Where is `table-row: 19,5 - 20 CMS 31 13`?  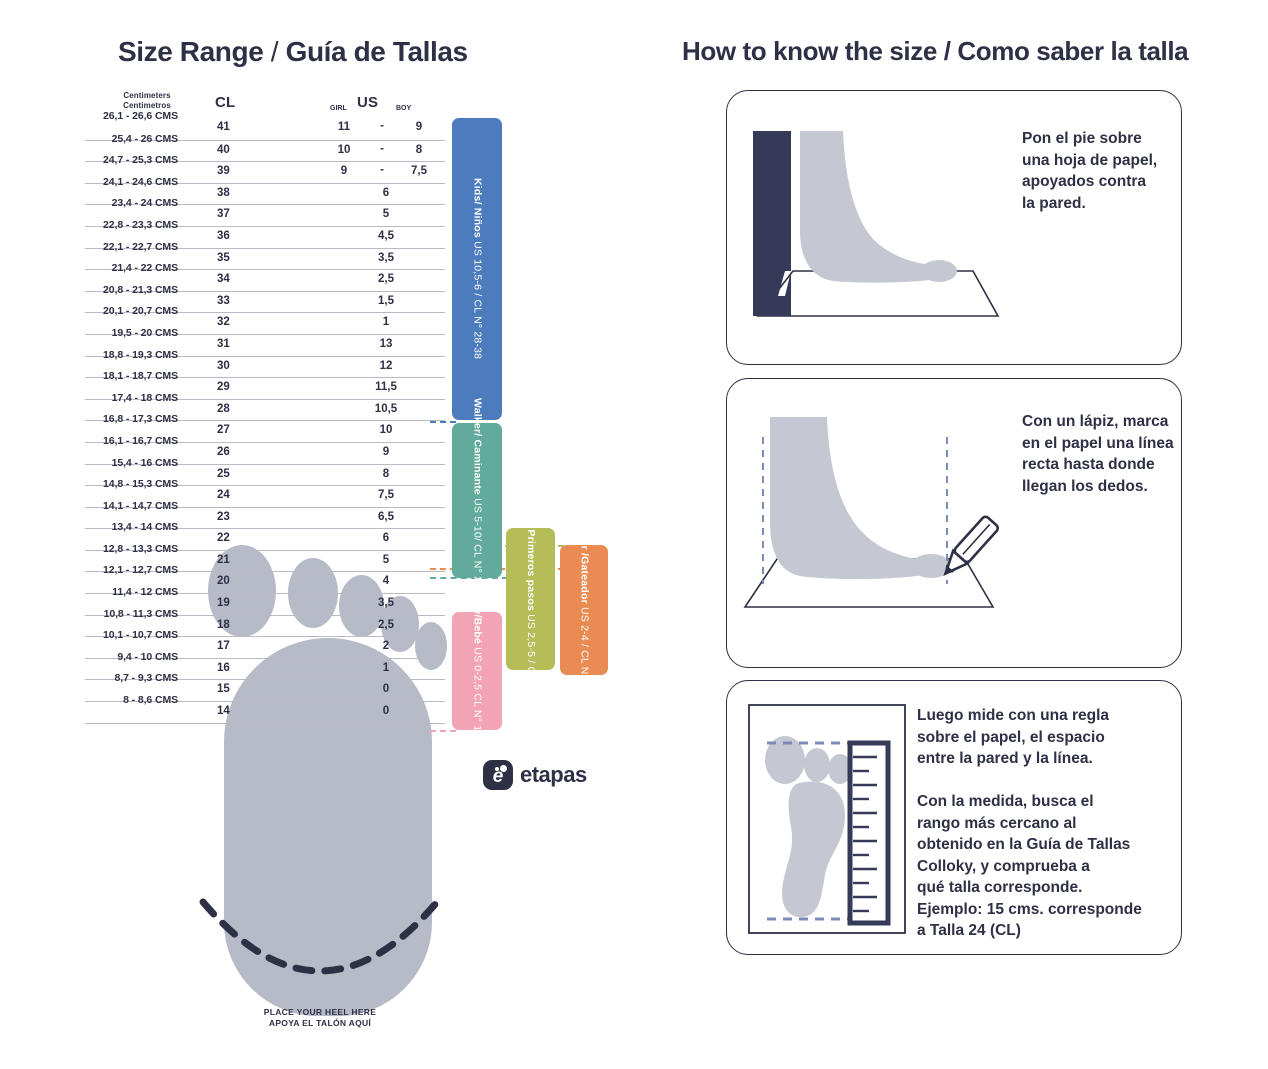 table-row: 19,5 - 20 CMS 31 13 is located at coordinates (265, 341).